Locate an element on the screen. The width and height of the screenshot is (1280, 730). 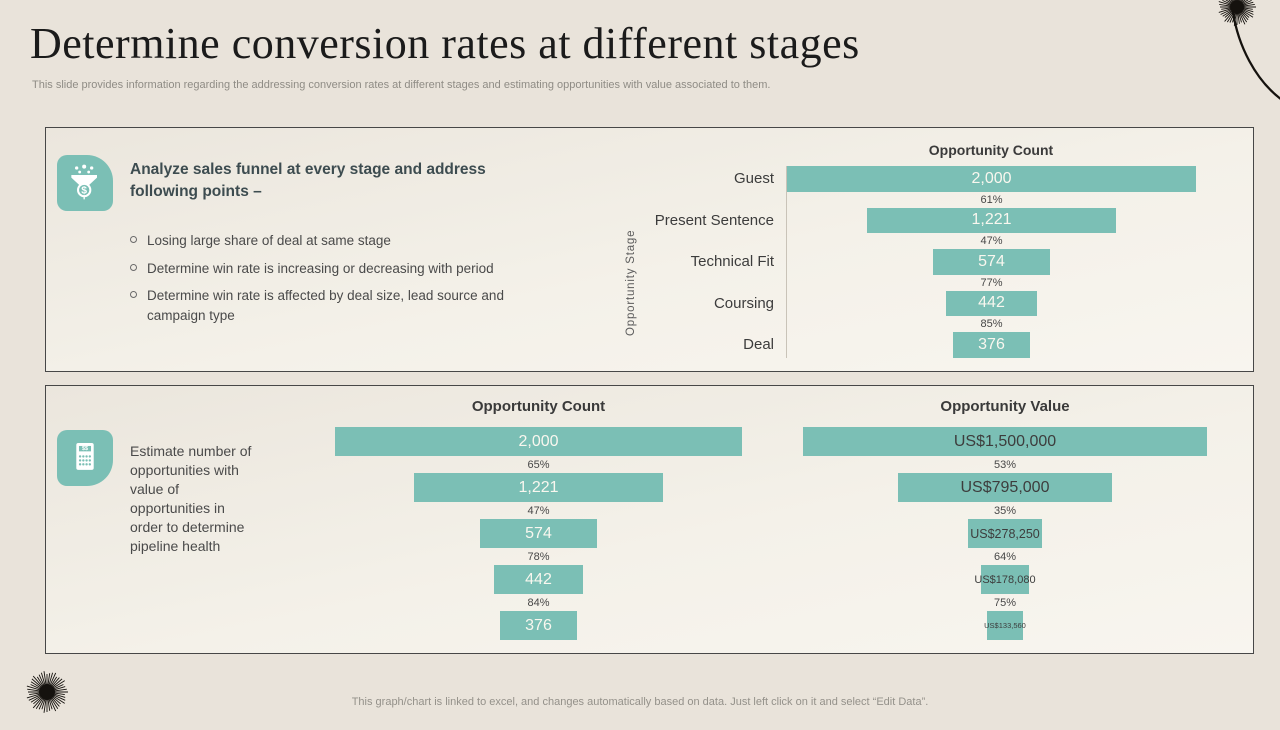
bar-deal: 376 is located at coordinates (991, 345).